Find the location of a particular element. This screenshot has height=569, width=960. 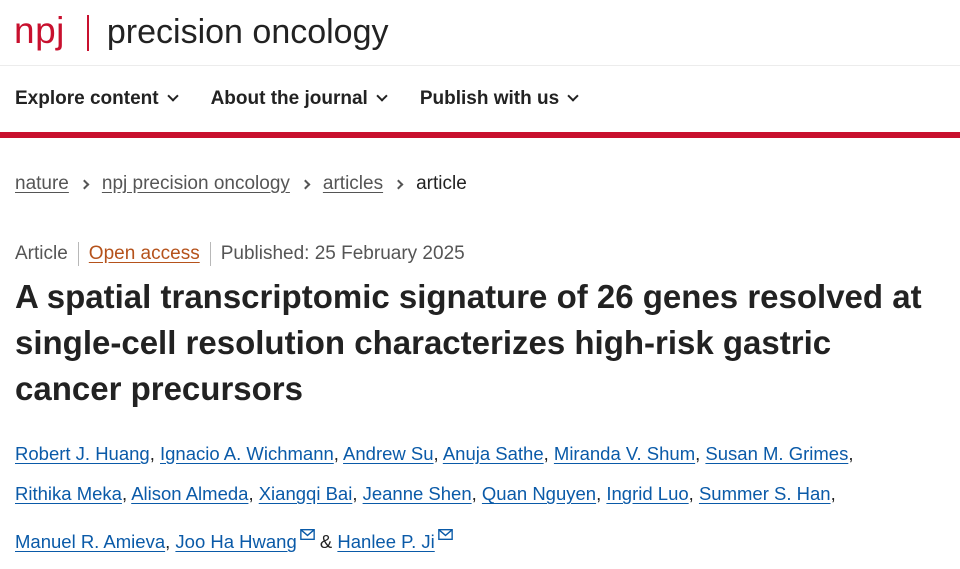

author-link: Robert J. Huang is located at coordinates (82, 453).